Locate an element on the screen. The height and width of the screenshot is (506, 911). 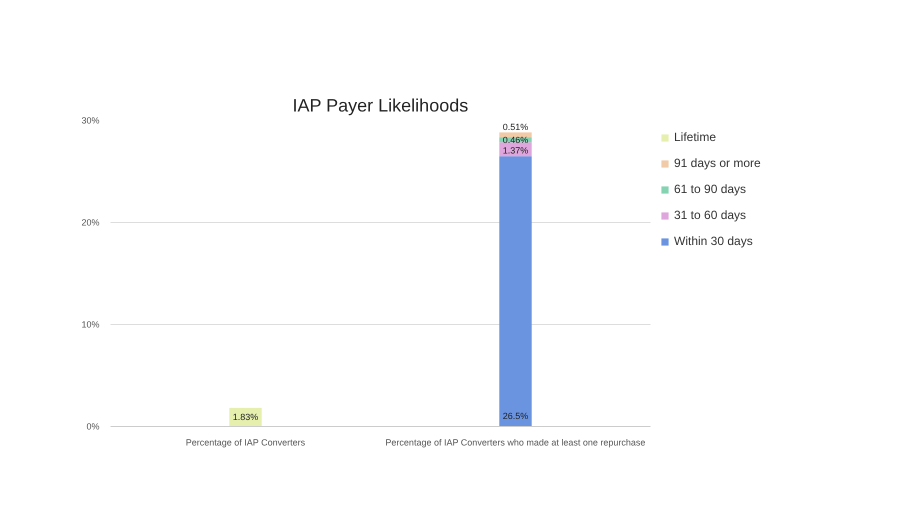
data-label: 1.83% is located at coordinates (245, 417).